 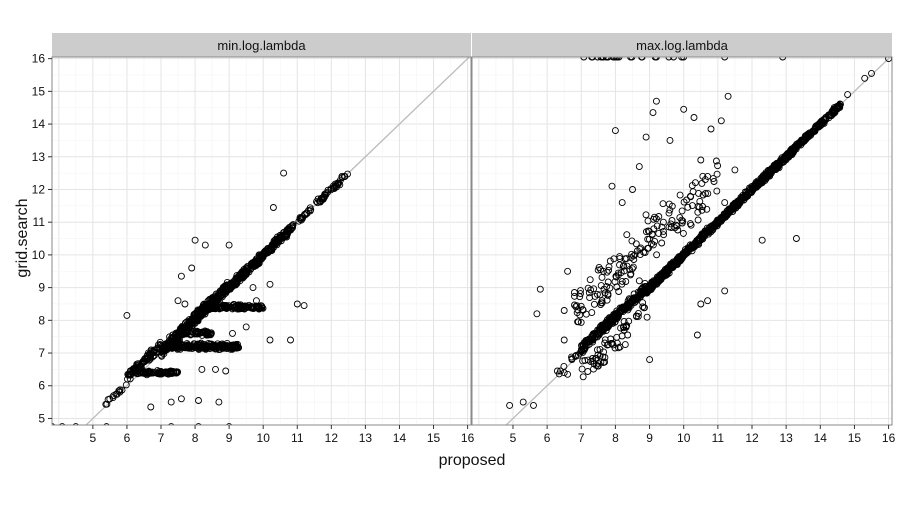 I want to click on y-tick-label: 15, so click(x=39, y=91).